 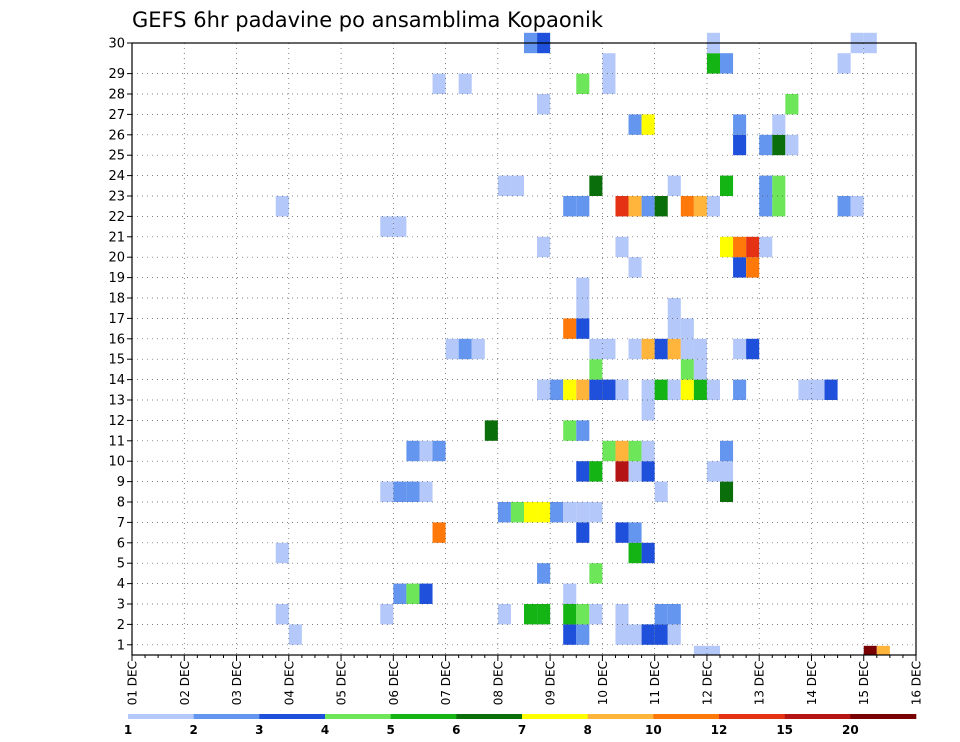 I want to click on y-tick-label: 16, so click(x=116, y=339).